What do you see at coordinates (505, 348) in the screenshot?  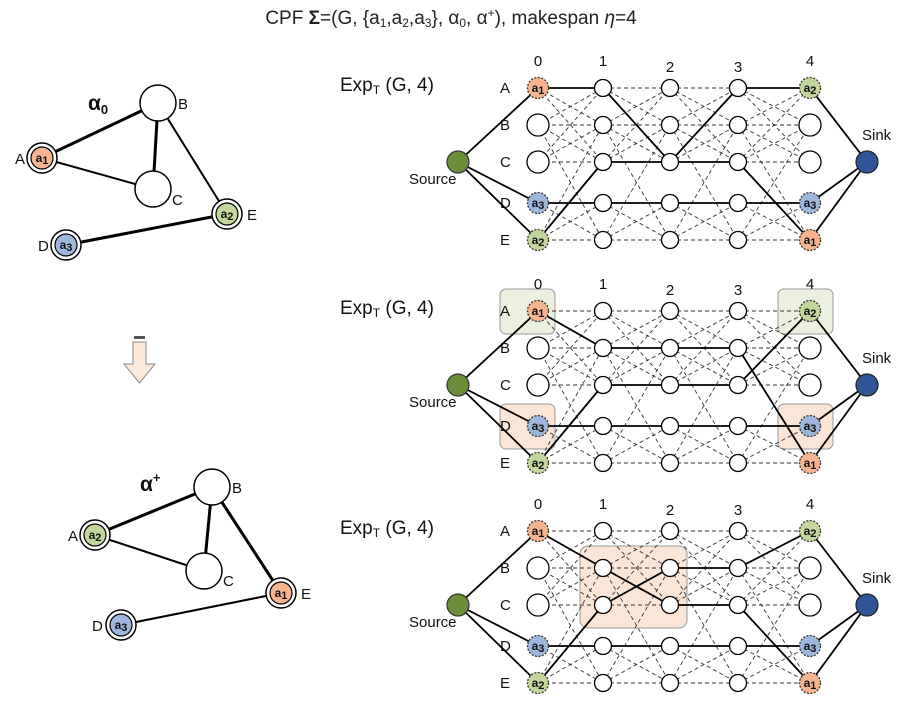 I see `row-label-B: B` at bounding box center [505, 348].